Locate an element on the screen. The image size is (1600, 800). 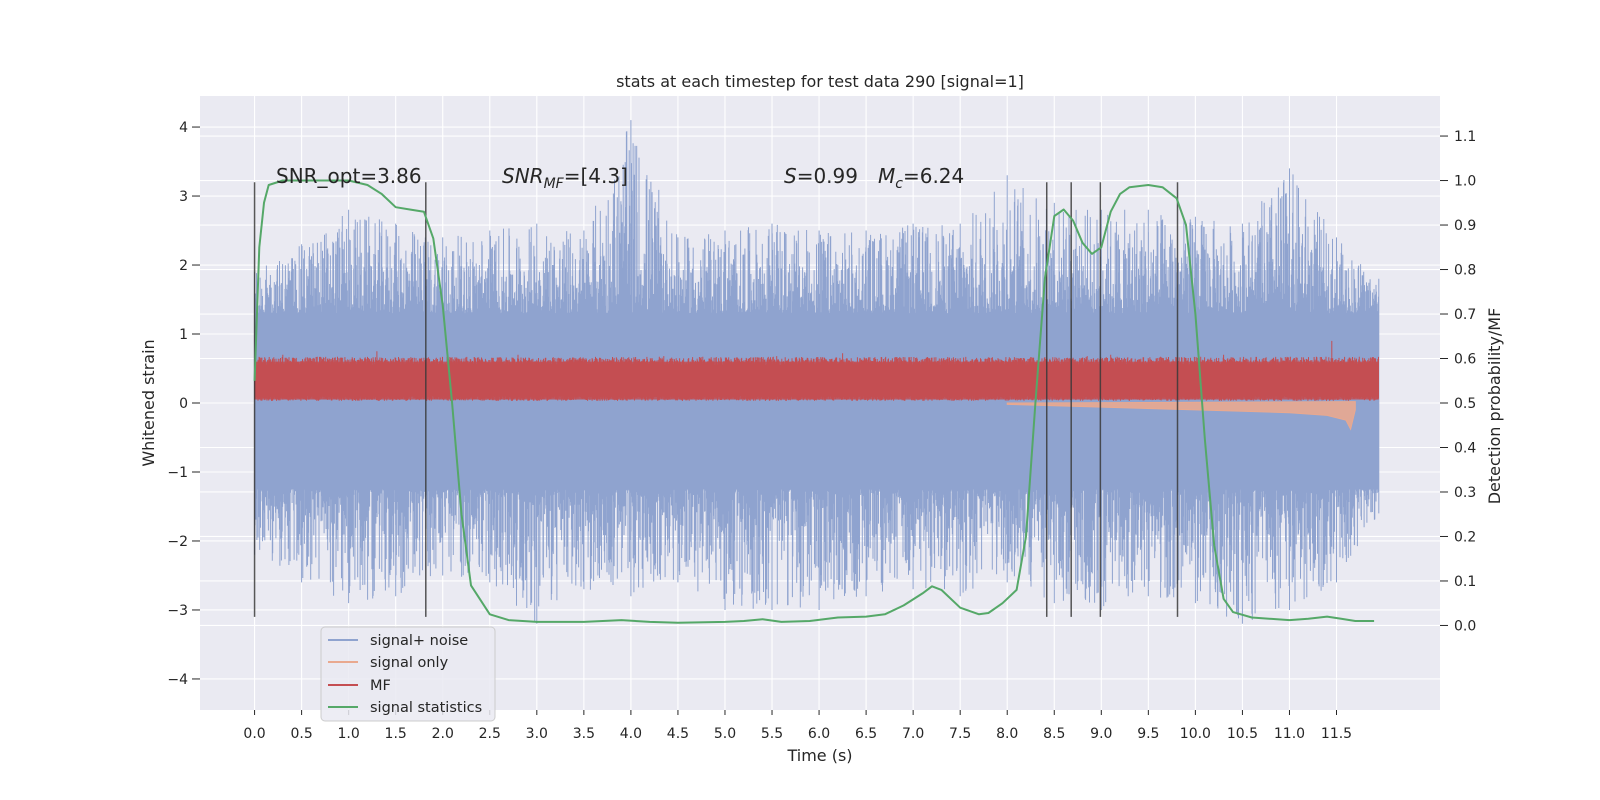
y2-axis-ticks: 0.0 0.1 0.2 0.3 0.4 0.5 0.6 0.7 0.8 0.9 1.0 1.1 is located at coordinates (1458, 381).